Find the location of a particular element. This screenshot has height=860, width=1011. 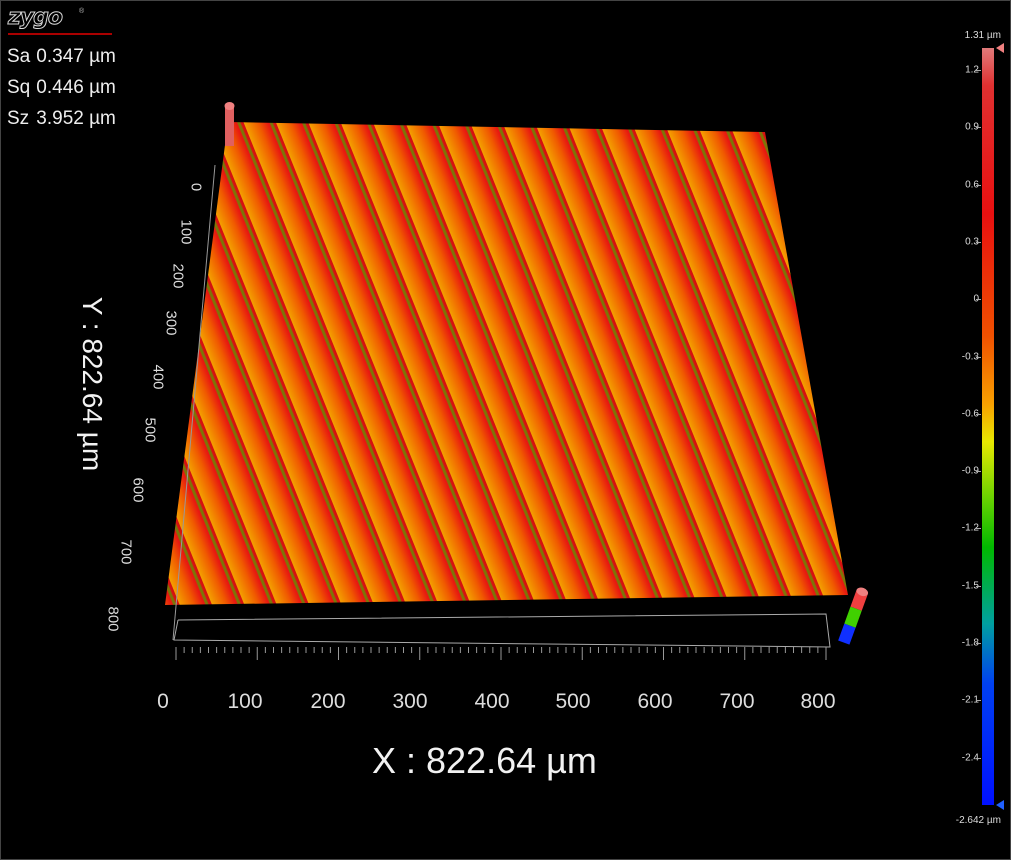

colorbar-min-label: -2.642 µm is located at coordinates (978, 820).